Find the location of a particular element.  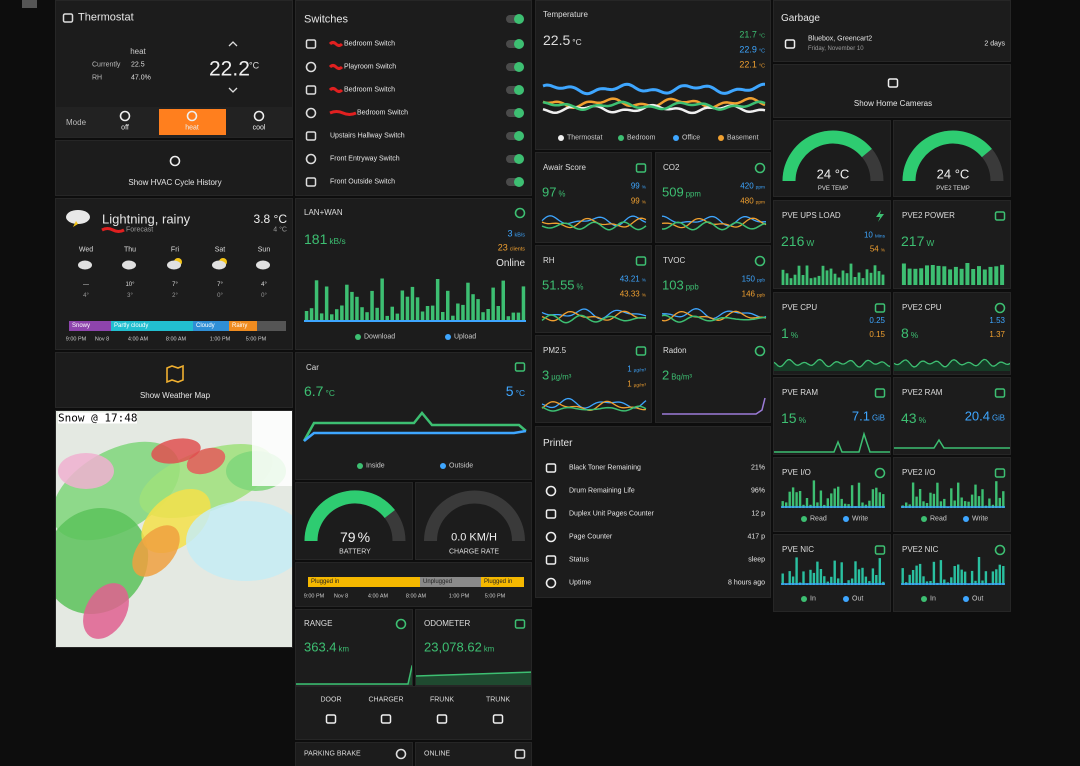

time-label: Nov 8 is located at coordinates (102, 339).